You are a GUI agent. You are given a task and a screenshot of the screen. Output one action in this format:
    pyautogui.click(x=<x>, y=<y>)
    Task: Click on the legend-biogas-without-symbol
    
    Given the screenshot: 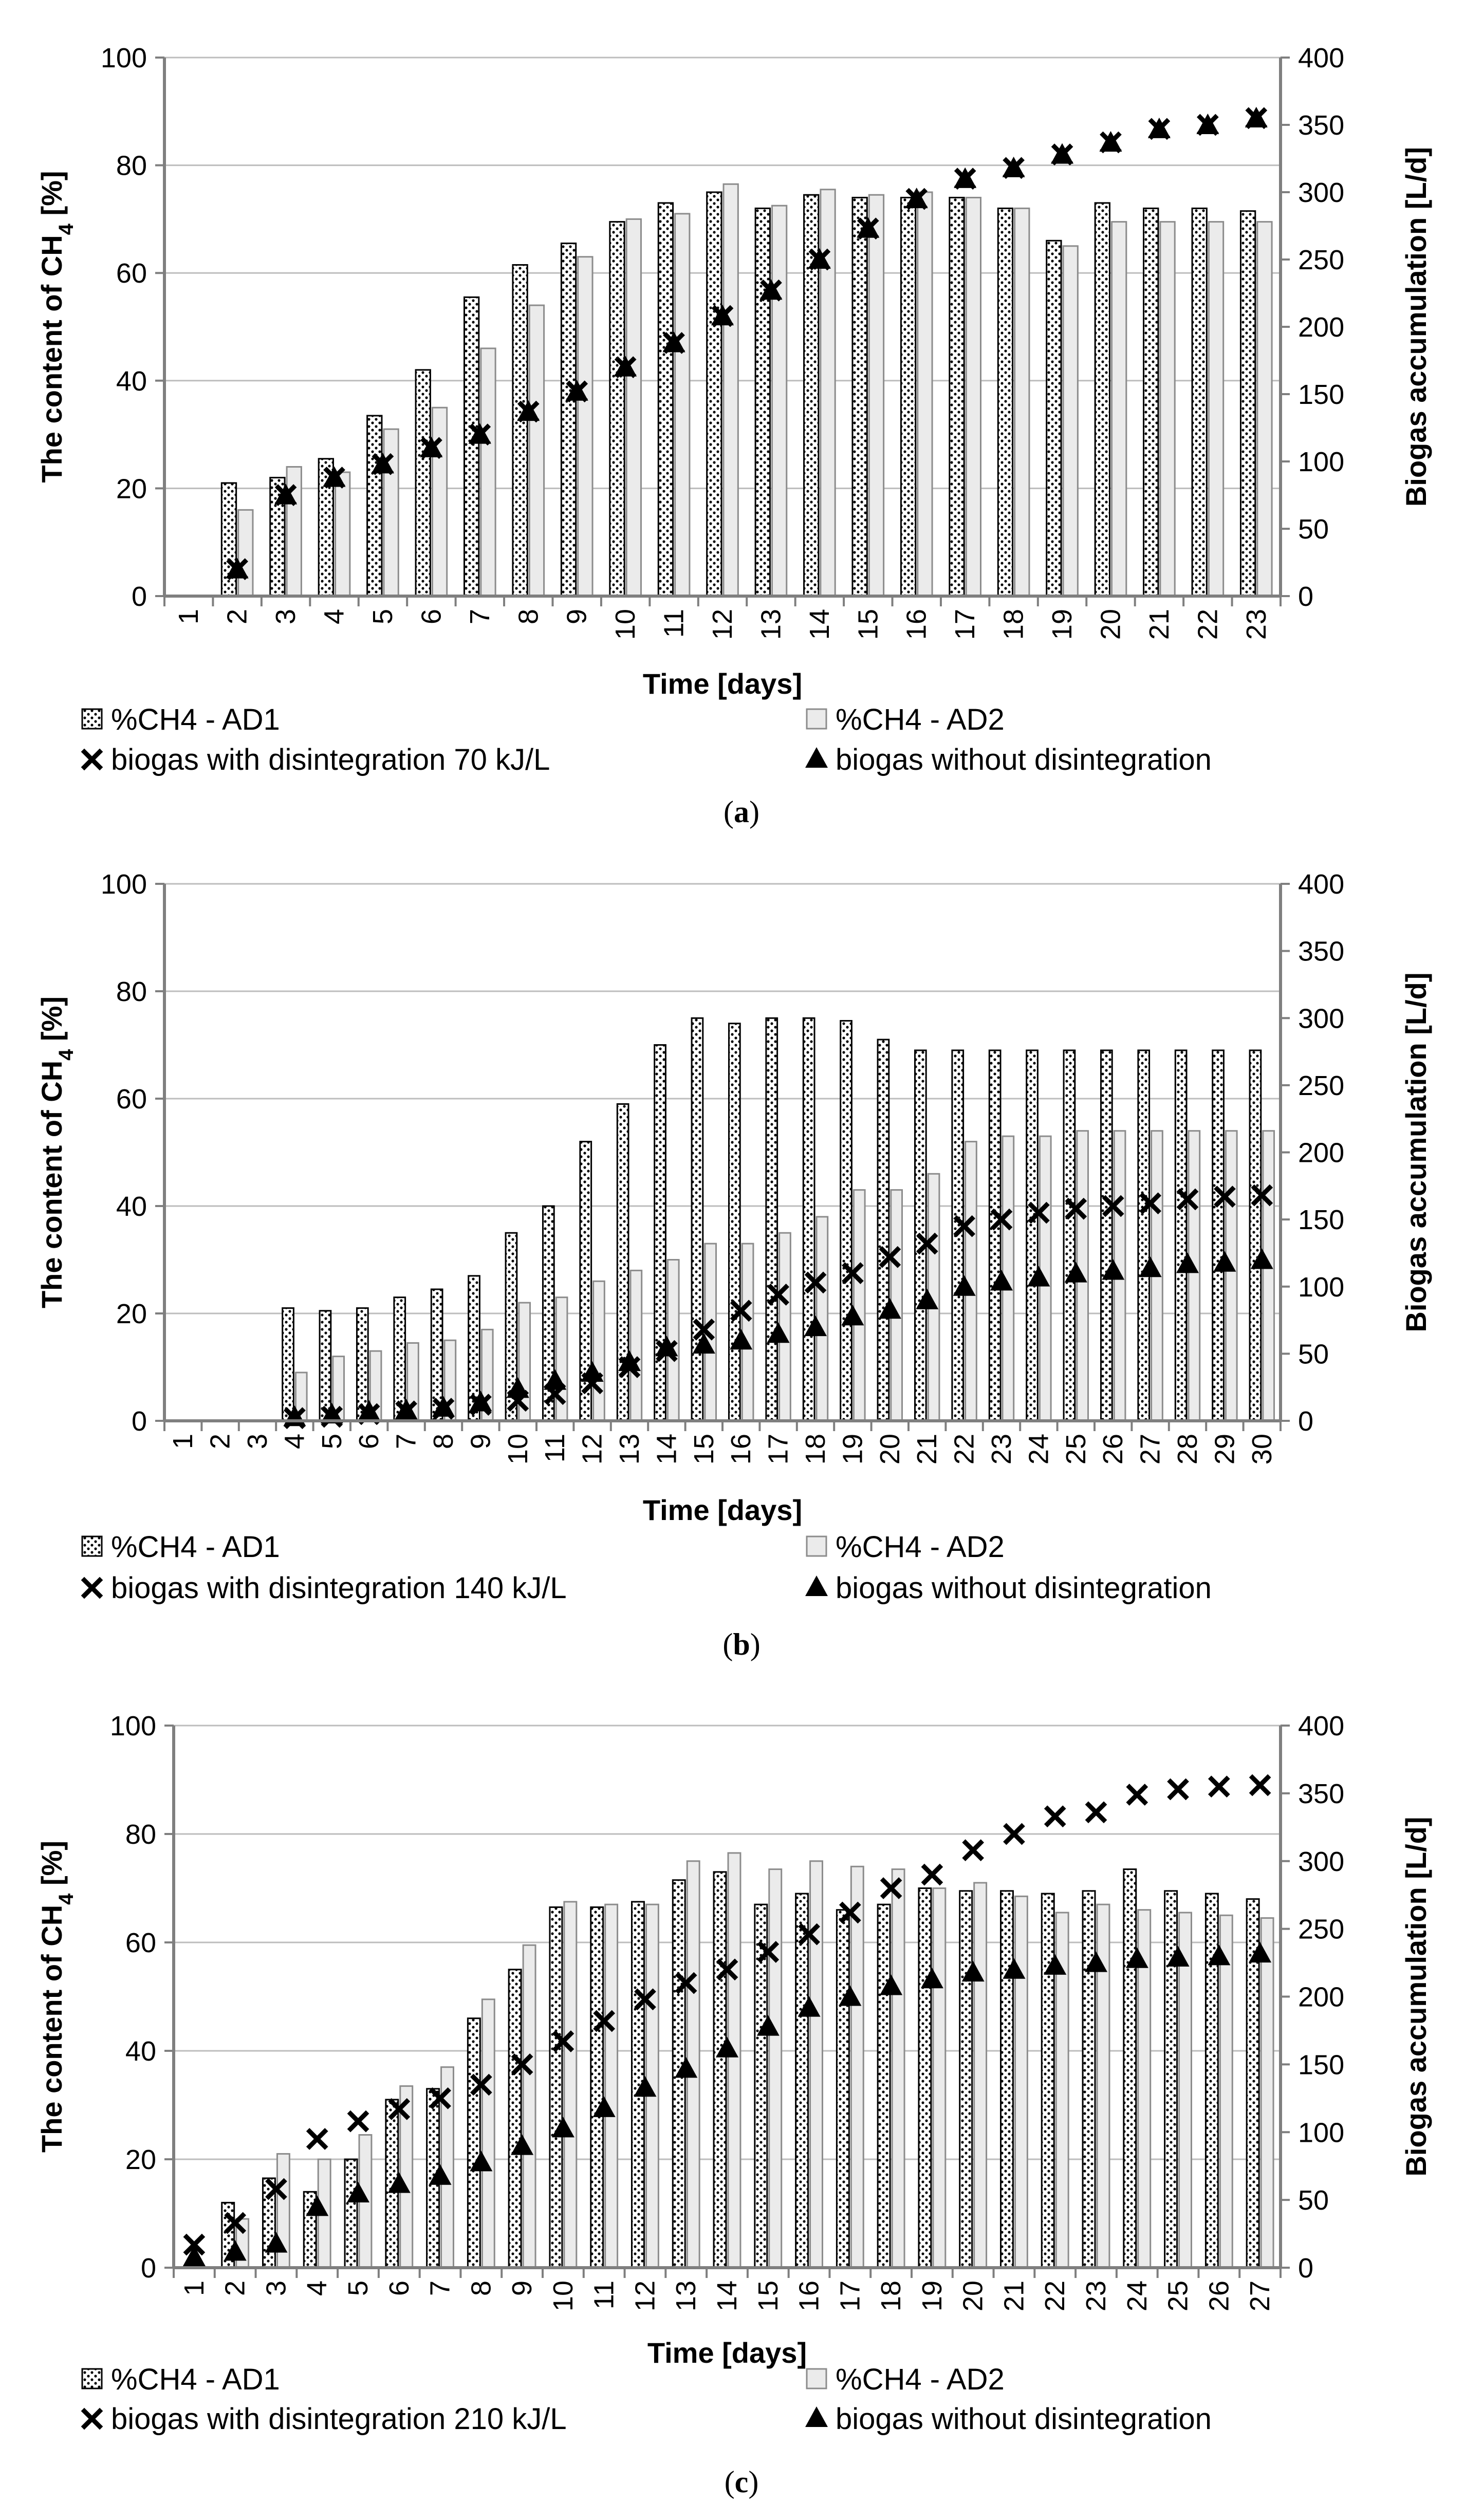 What is the action you would take?
    pyautogui.click(x=816, y=2417)
    